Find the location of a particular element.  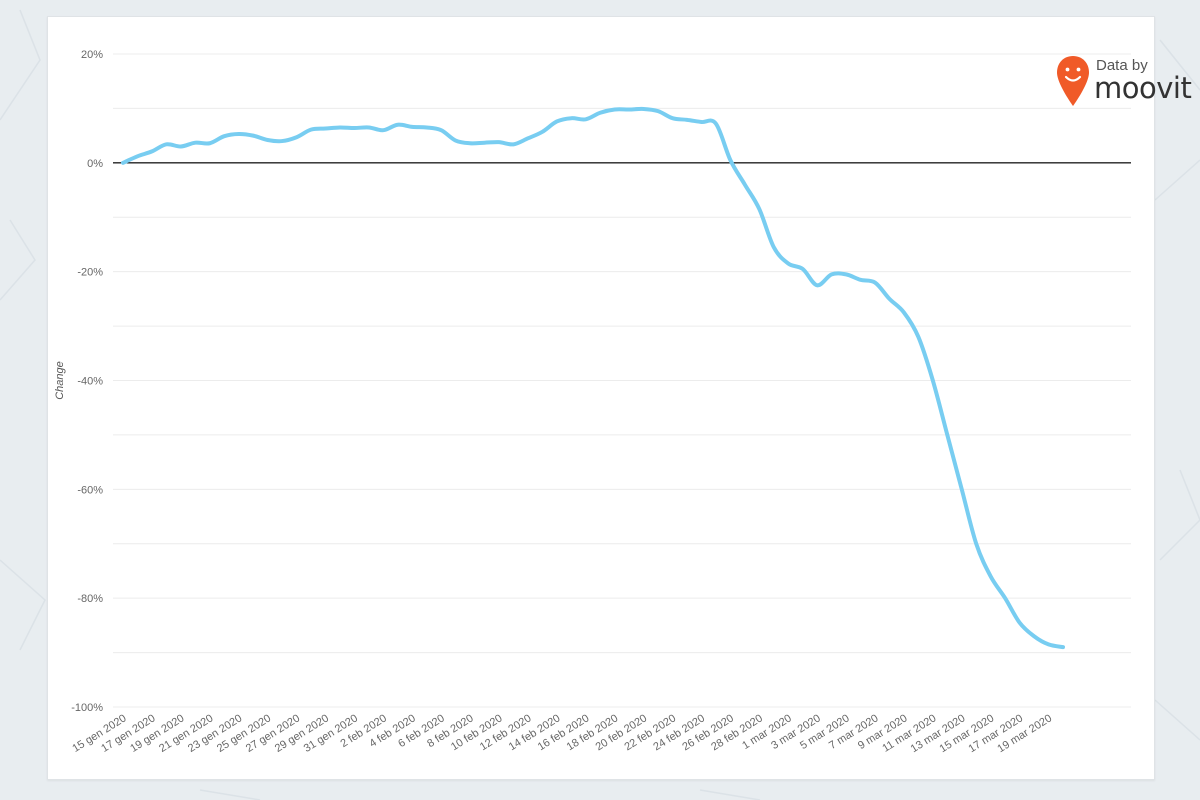

y-axis-ticks: 20% 0% -20% -40% -60% -80% -100% is located at coordinates (87, 381).